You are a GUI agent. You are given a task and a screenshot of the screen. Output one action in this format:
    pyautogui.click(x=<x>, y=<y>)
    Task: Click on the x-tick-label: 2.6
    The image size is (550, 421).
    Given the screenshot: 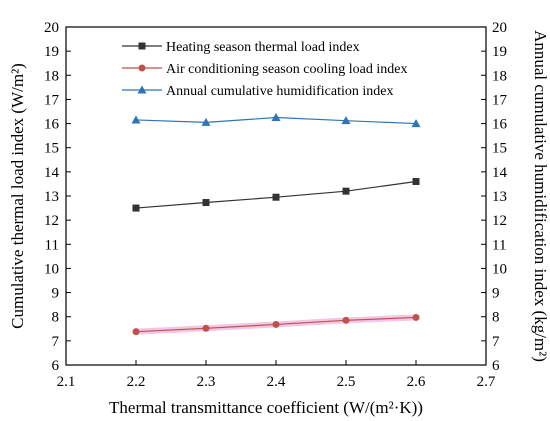 What is the action you would take?
    pyautogui.click(x=416, y=382)
    